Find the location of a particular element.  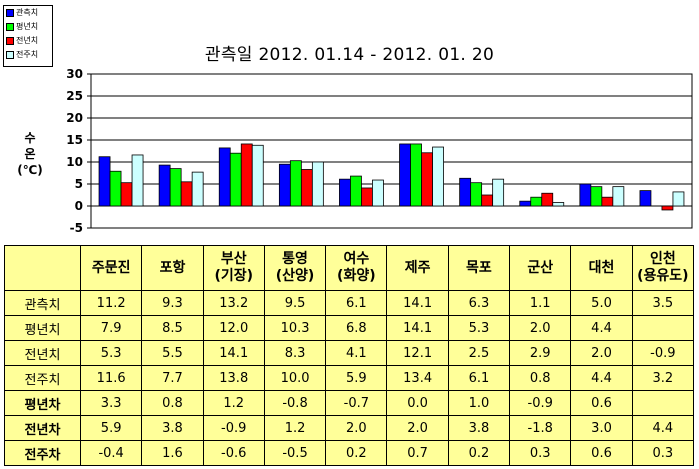

header-text: (용유도) is located at coordinates (663, 276).